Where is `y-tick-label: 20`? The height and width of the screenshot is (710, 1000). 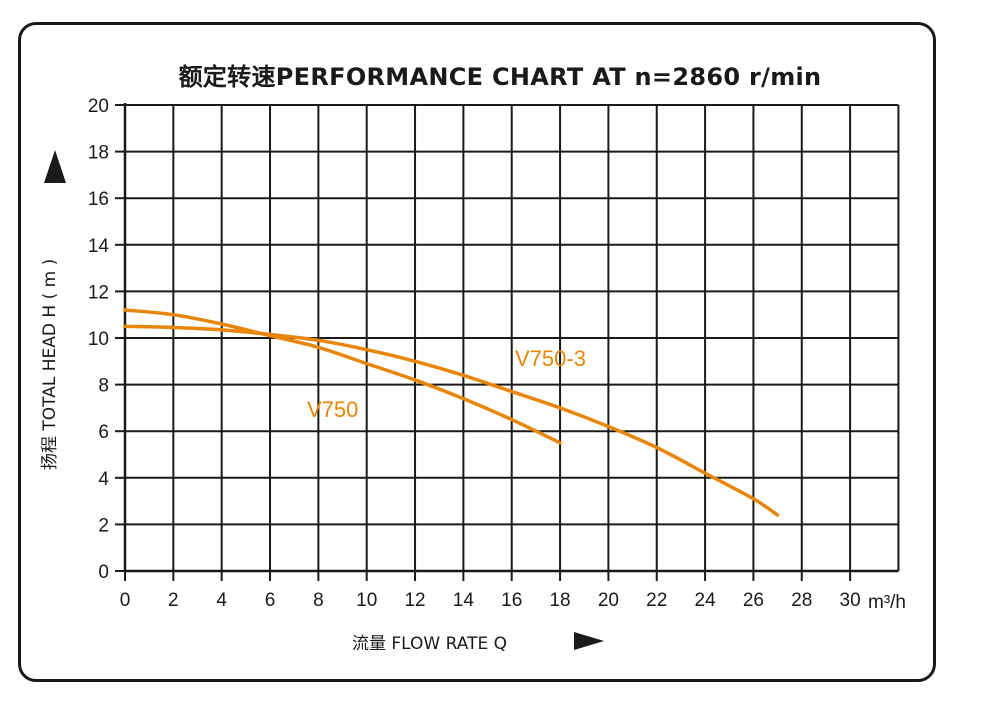
y-tick-label: 20 is located at coordinates (98, 106).